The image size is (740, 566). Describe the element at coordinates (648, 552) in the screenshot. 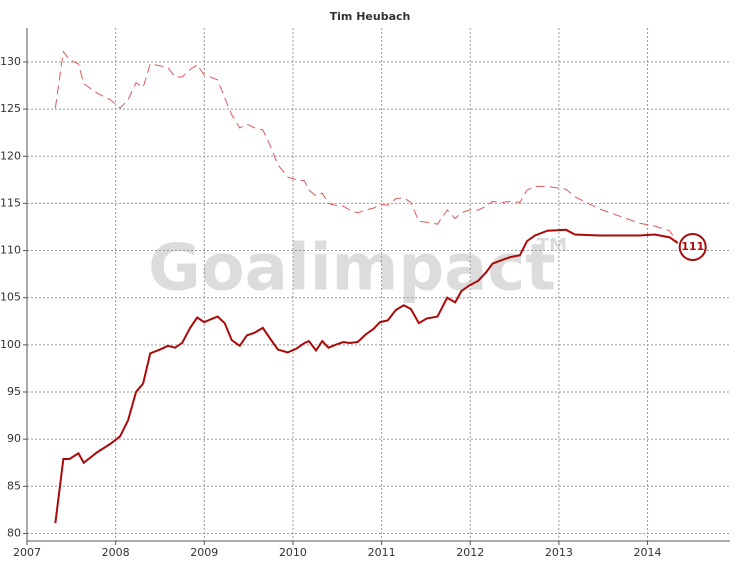

I see `x-tick-label: 2014` at that location.